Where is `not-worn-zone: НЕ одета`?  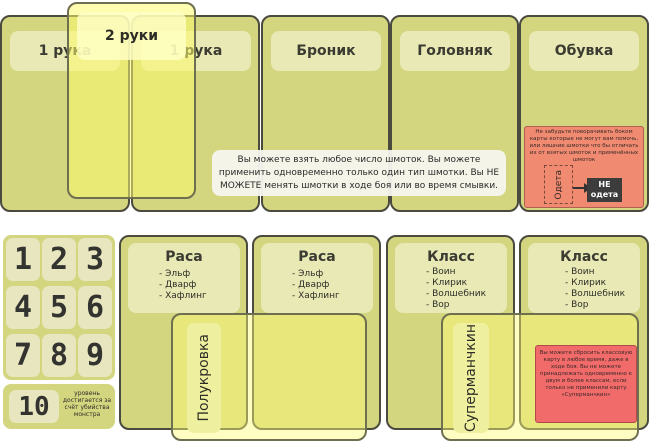 not-worn-zone: НЕ одета is located at coordinates (604, 190).